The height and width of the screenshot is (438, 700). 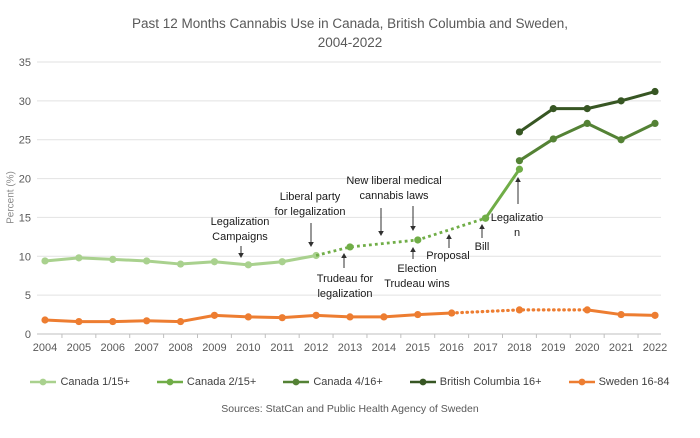 I want to click on annotation-text: New liberal medical cannabis laws, so click(x=393, y=188).